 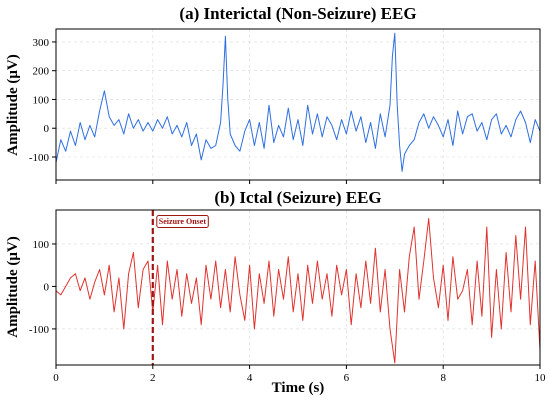 What do you see at coordinates (153, 378) in the screenshot?
I see `ictal-x-tick-label: 2` at bounding box center [153, 378].